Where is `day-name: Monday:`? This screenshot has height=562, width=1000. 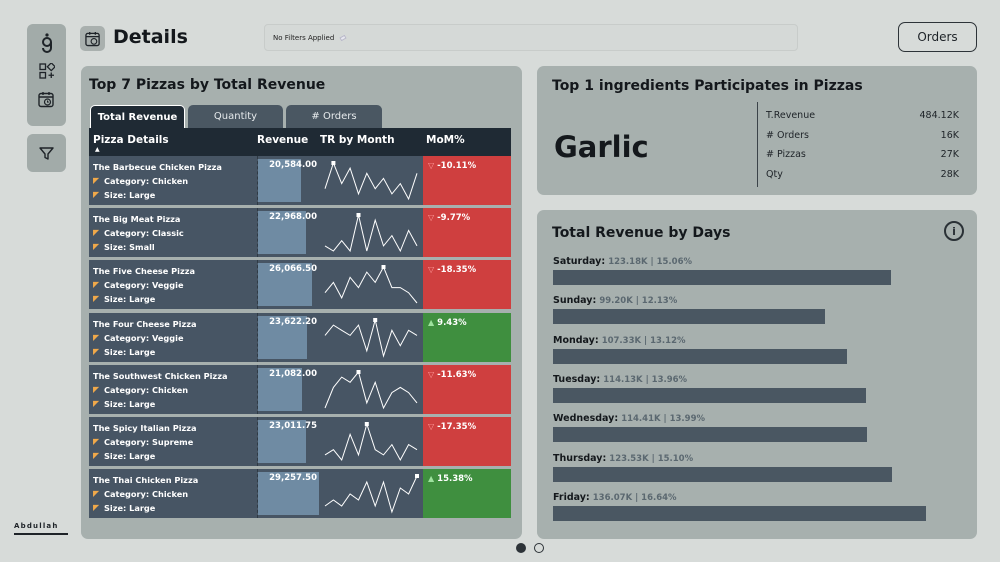
day-name: Monday: is located at coordinates (576, 340).